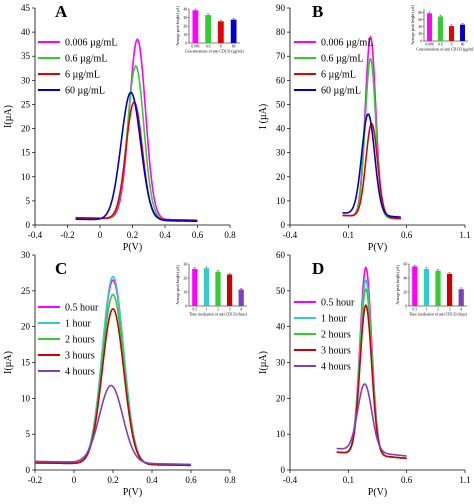 The width and height of the screenshot is (474, 504). Describe the element at coordinates (178, 25) in the screenshot. I see `inset-y-title: Average peak height (µA)` at that location.